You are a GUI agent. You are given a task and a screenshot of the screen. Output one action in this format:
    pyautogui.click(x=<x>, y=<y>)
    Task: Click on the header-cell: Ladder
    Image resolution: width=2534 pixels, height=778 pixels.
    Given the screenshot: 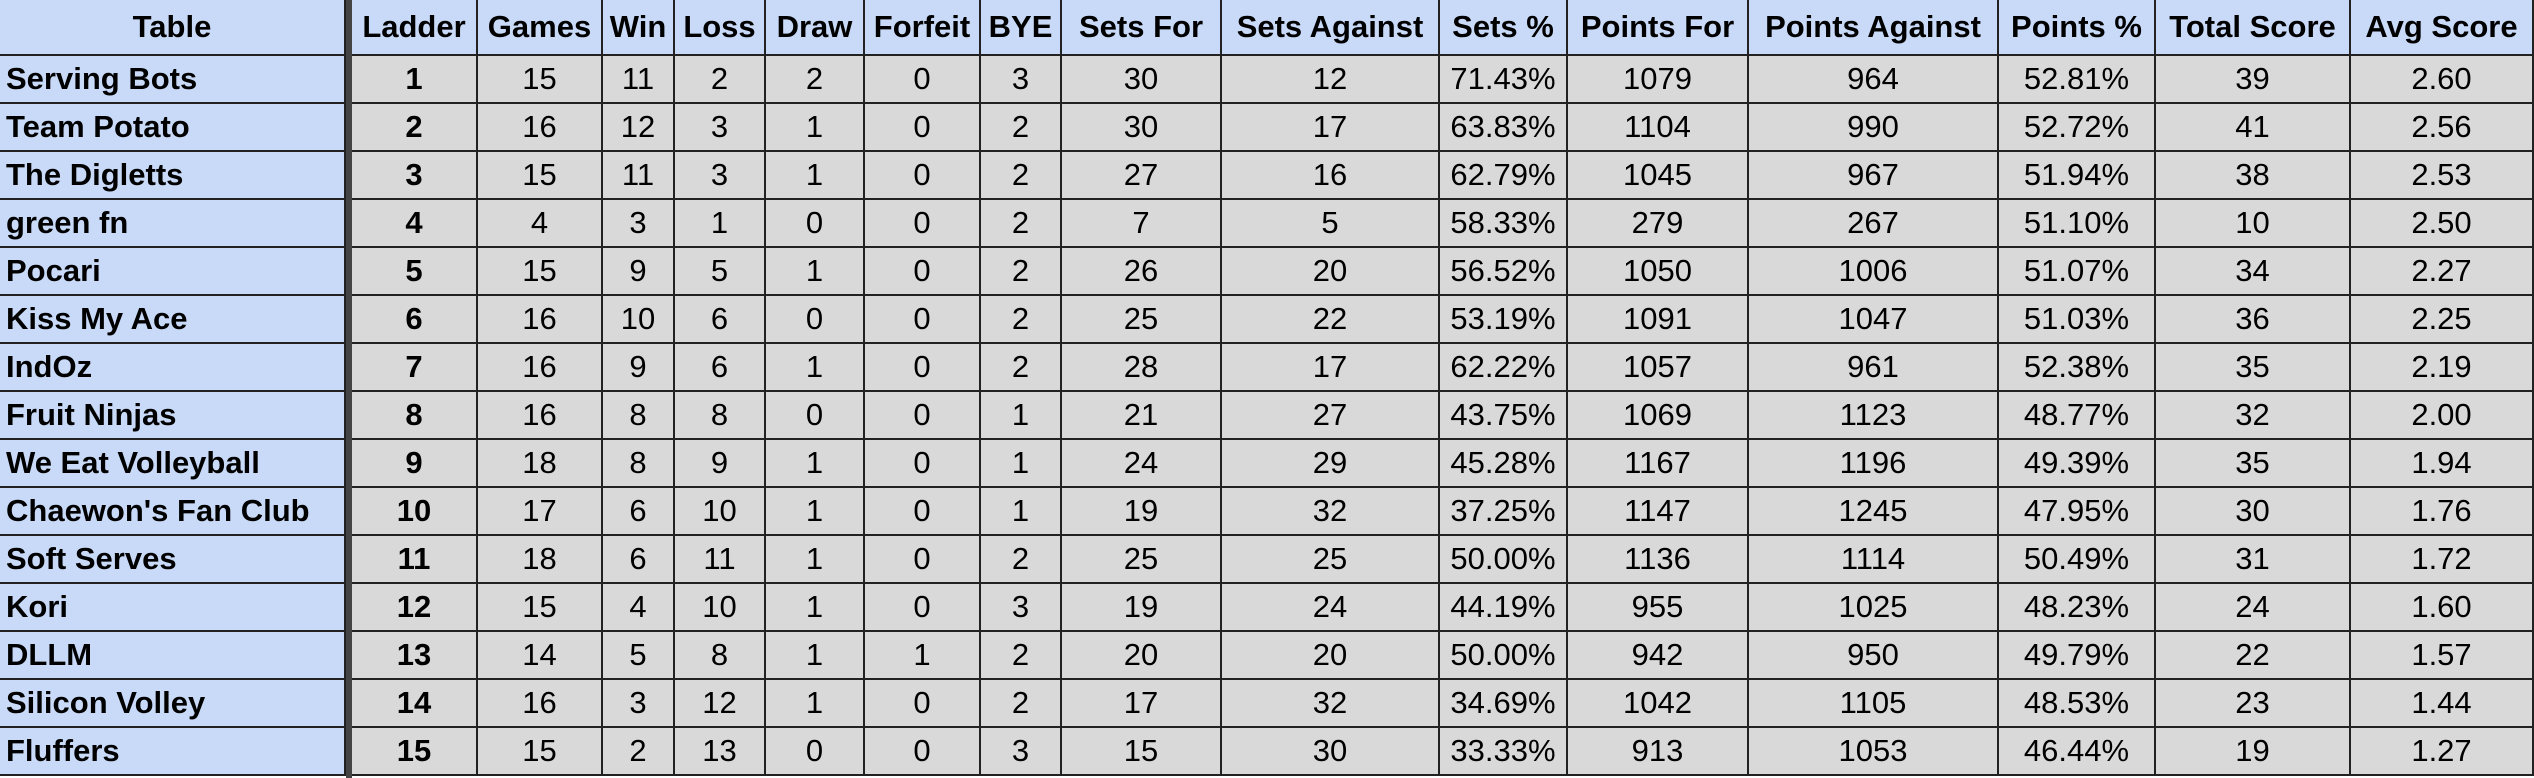 What is the action you would take?
    pyautogui.click(x=415, y=28)
    